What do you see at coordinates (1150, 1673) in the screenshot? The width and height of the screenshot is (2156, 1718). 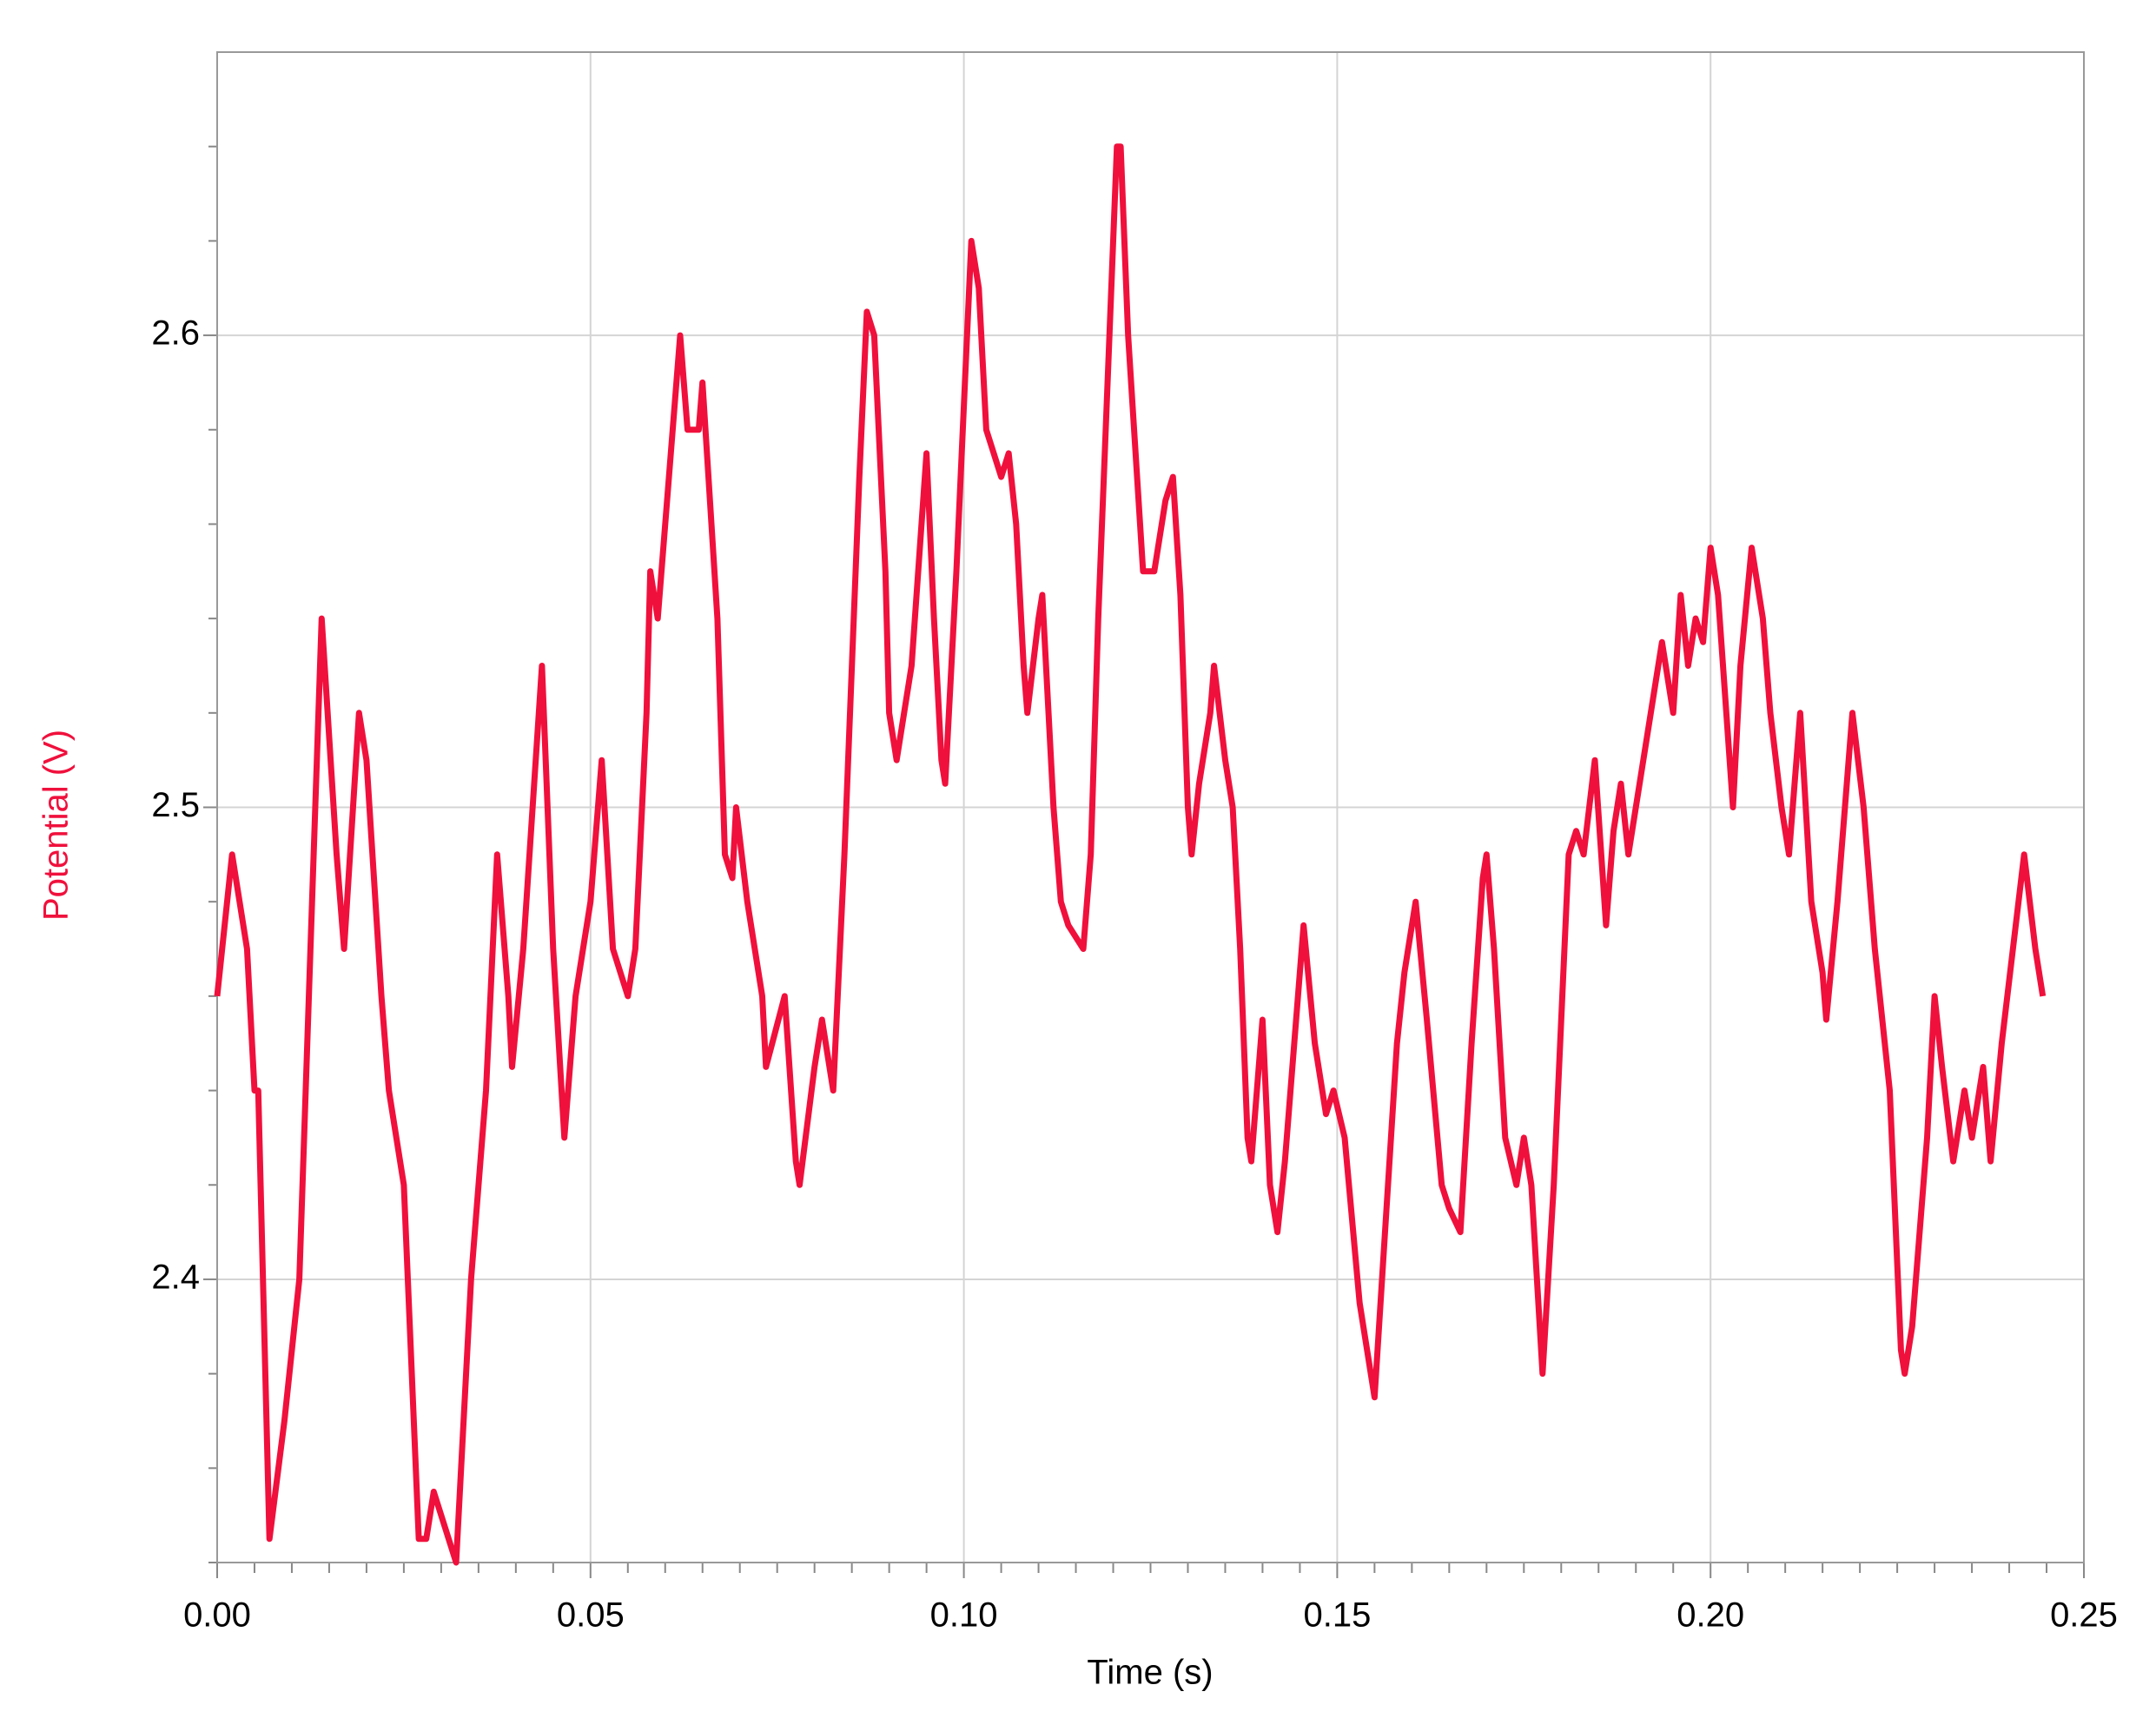 I see `x-axis-label: Time (s)` at bounding box center [1150, 1673].